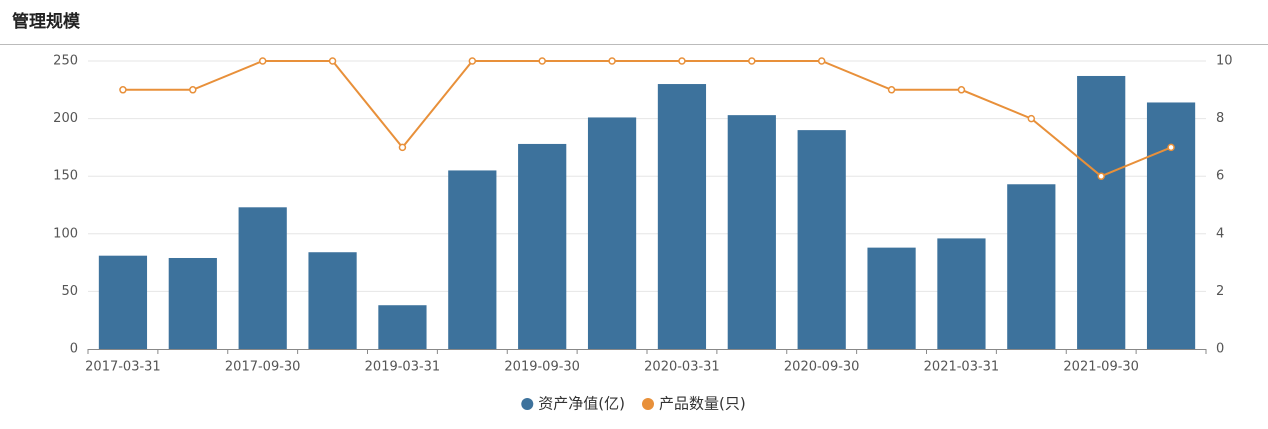 This screenshot has width=1268, height=429. Describe the element at coordinates (74, 349) in the screenshot. I see `y-tick-label: 0` at that location.